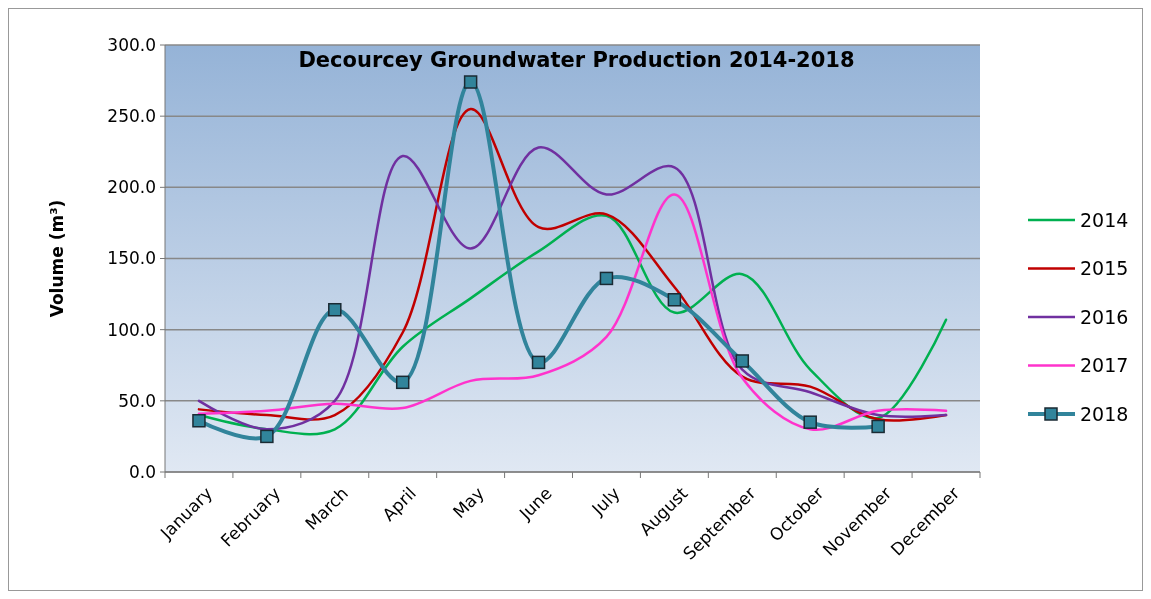 This screenshot has height=599, width=1151. Describe the element at coordinates (131, 116) in the screenshot. I see `y-tick-label: 250.0` at that location.